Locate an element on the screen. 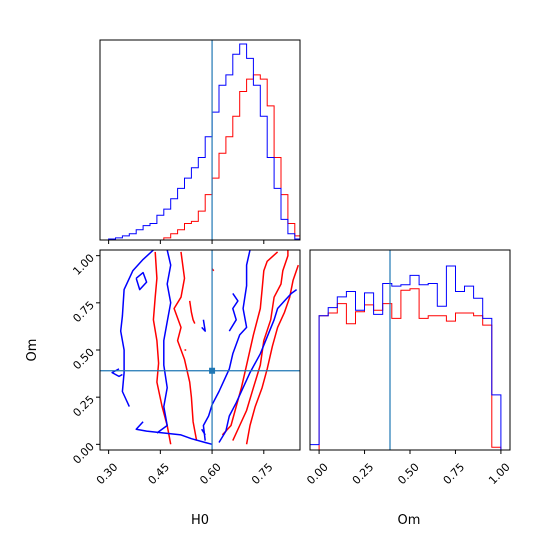  om-hist-red is located at coordinates (410, 369).